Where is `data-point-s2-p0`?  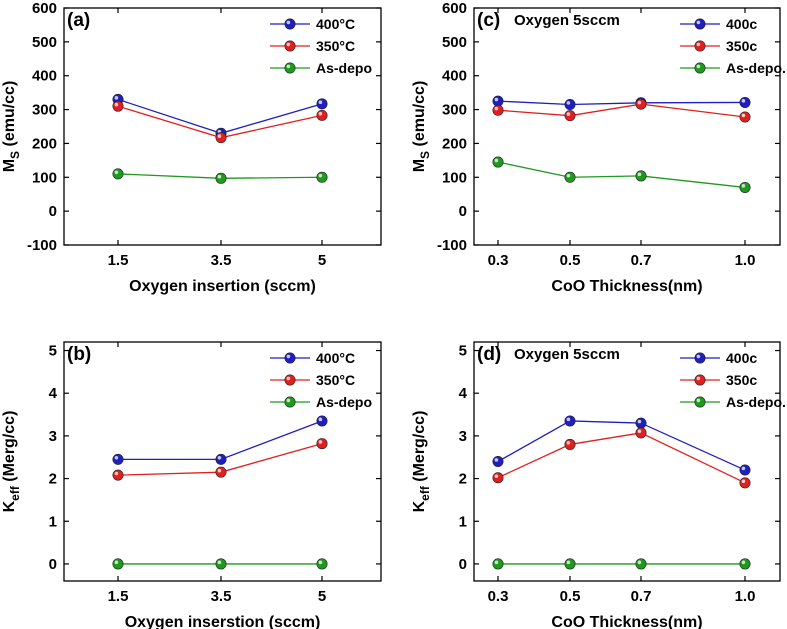
data-point-s2-p0 is located at coordinates (498, 564).